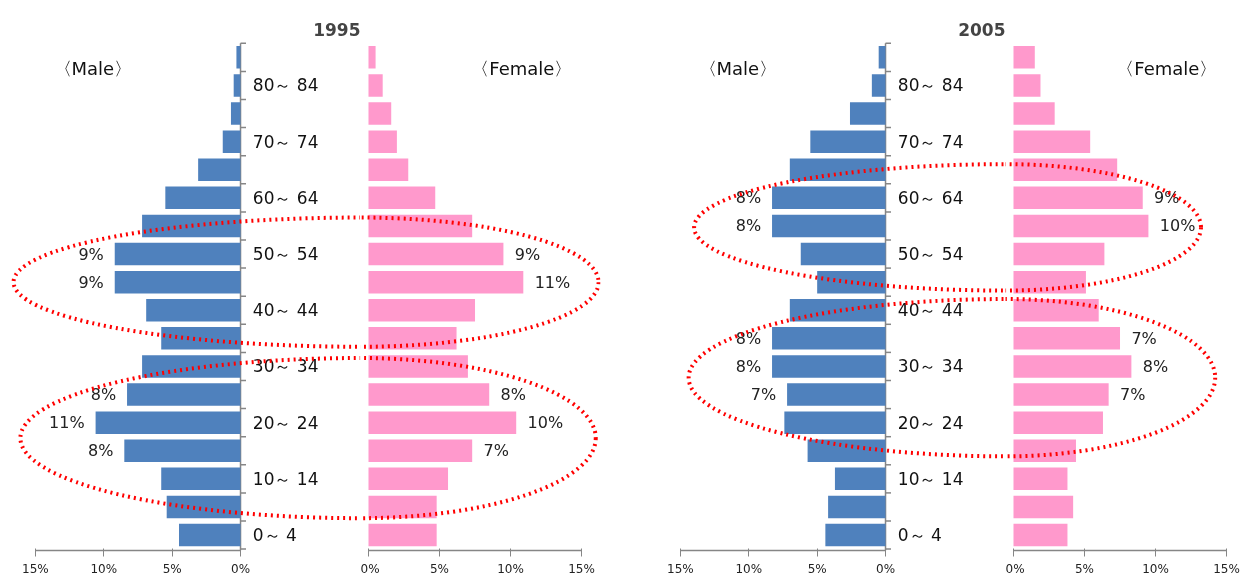 The image size is (1251, 584). I want to click on y-tick-label: 60～ 64, so click(285, 197).